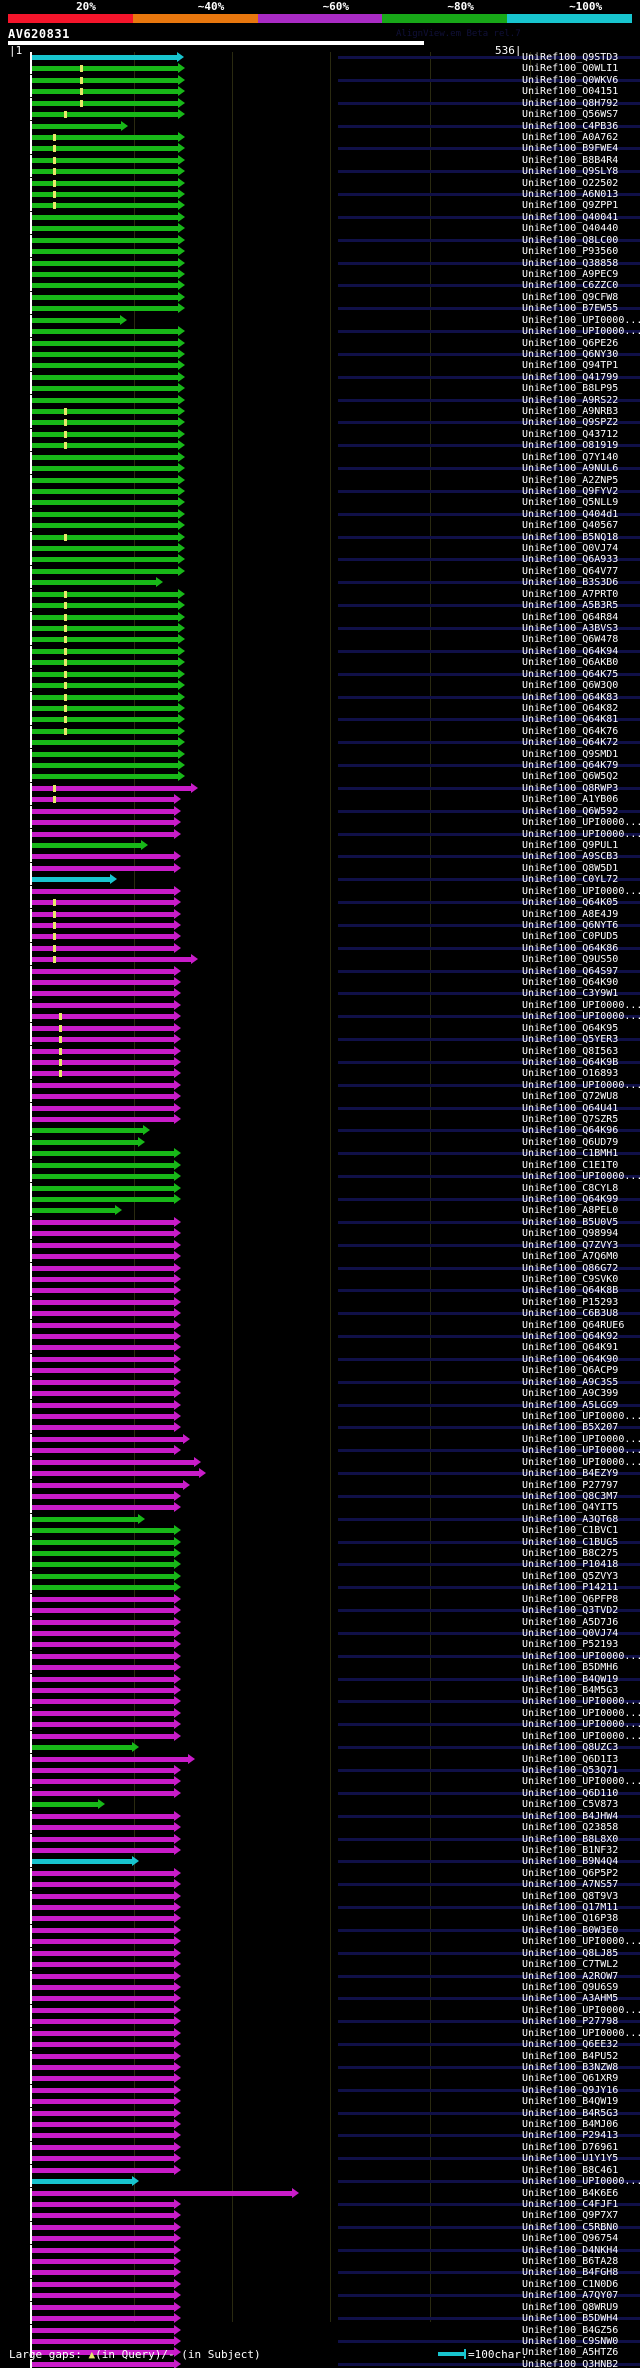  Describe the element at coordinates (570, 149) in the screenshot. I see `hit-accession-label: UniRef100_B9FWE4` at that location.